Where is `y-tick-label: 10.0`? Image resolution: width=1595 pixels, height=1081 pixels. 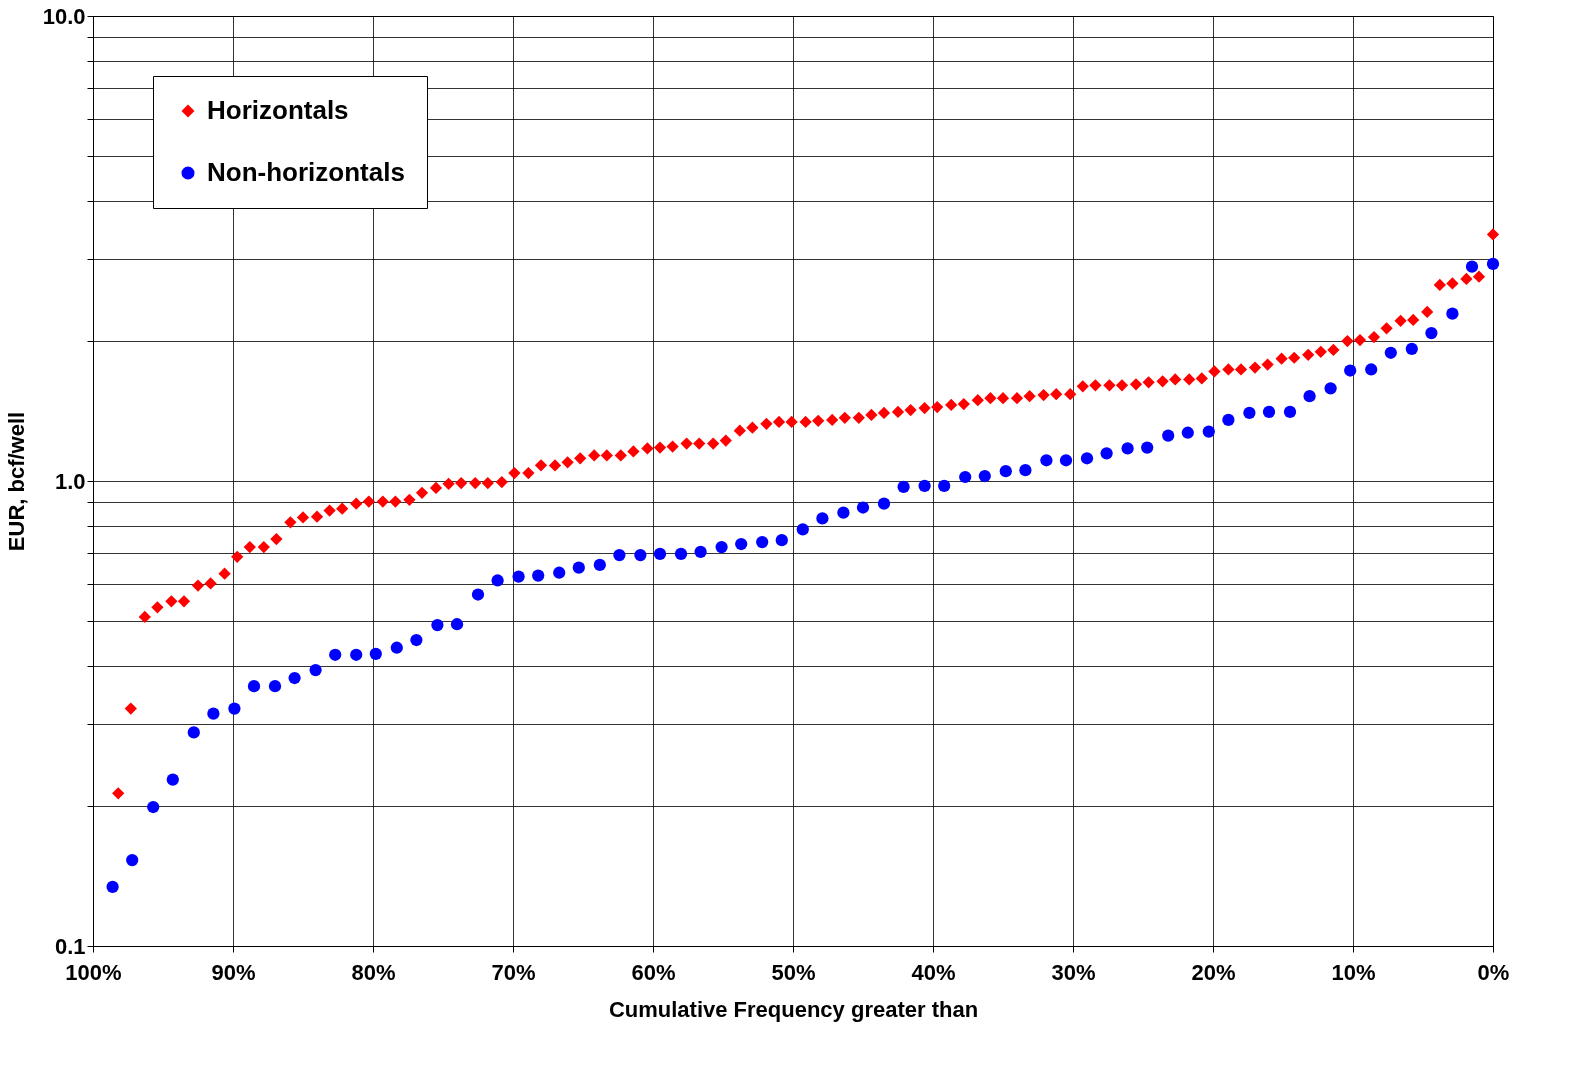
y-tick-label: 10.0 is located at coordinates (64, 16).